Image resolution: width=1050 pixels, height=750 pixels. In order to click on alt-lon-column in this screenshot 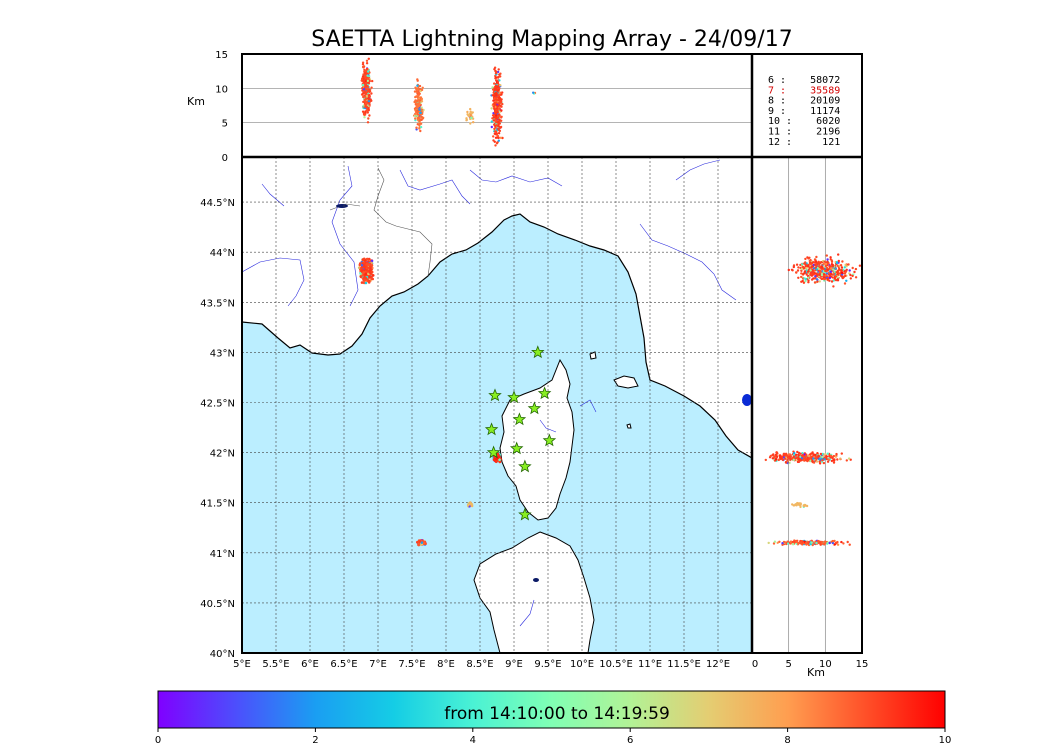, I will do `click(419, 105)`.